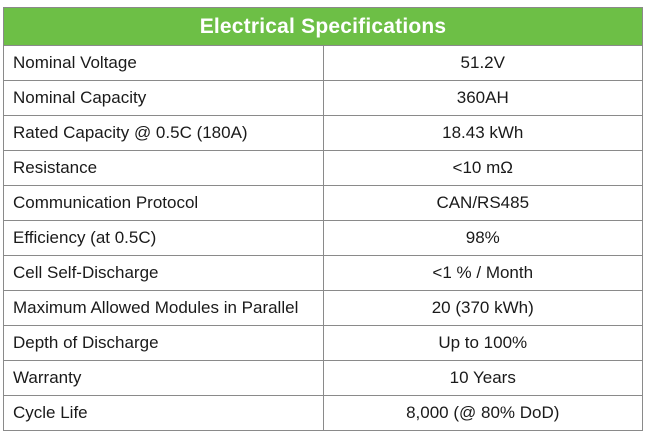 The width and height of the screenshot is (646, 433). Describe the element at coordinates (482, 413) in the screenshot. I see `spec-value-cycle-life: 8,000 (@ 80% DoD)` at that location.